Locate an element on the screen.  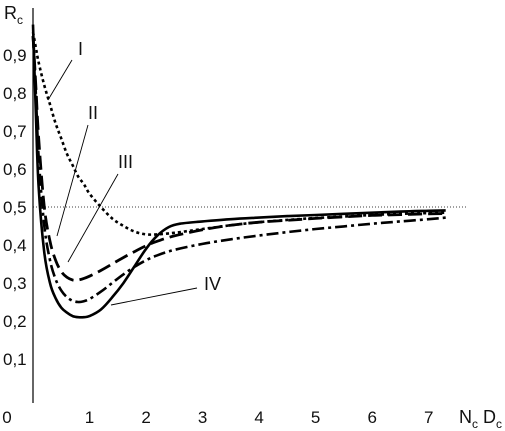
x-tick-label: 1 is located at coordinates (89, 417).